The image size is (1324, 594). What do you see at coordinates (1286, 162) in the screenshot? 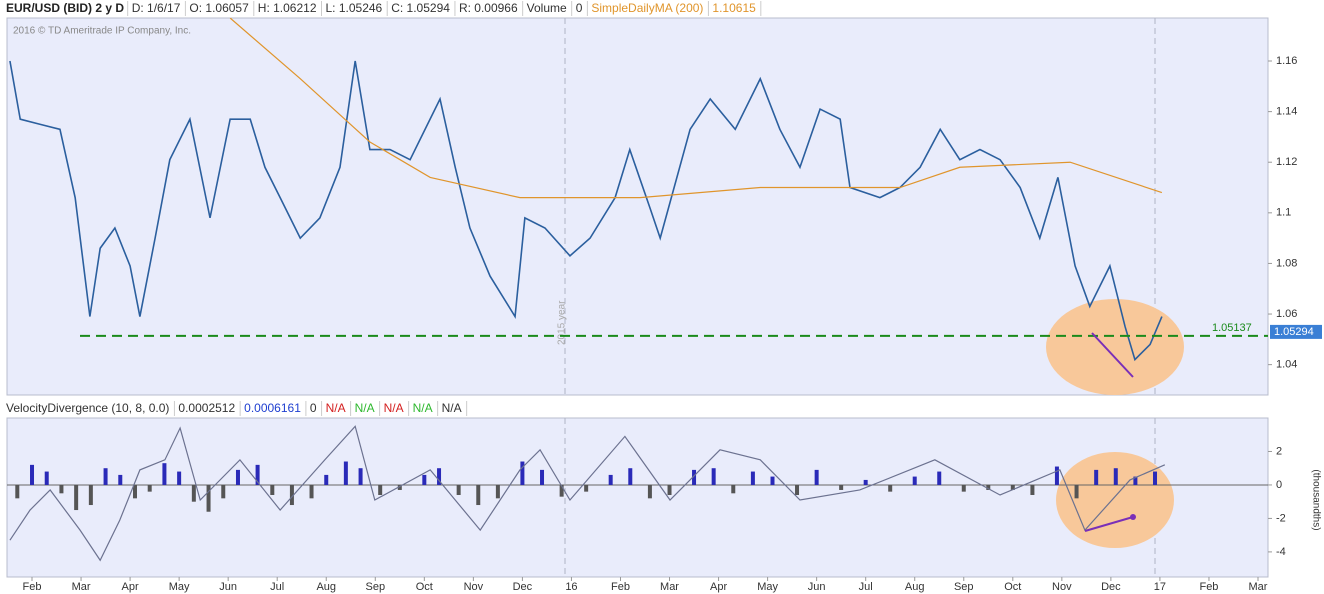
I see `y-tick-label: 1.12` at bounding box center [1286, 162].